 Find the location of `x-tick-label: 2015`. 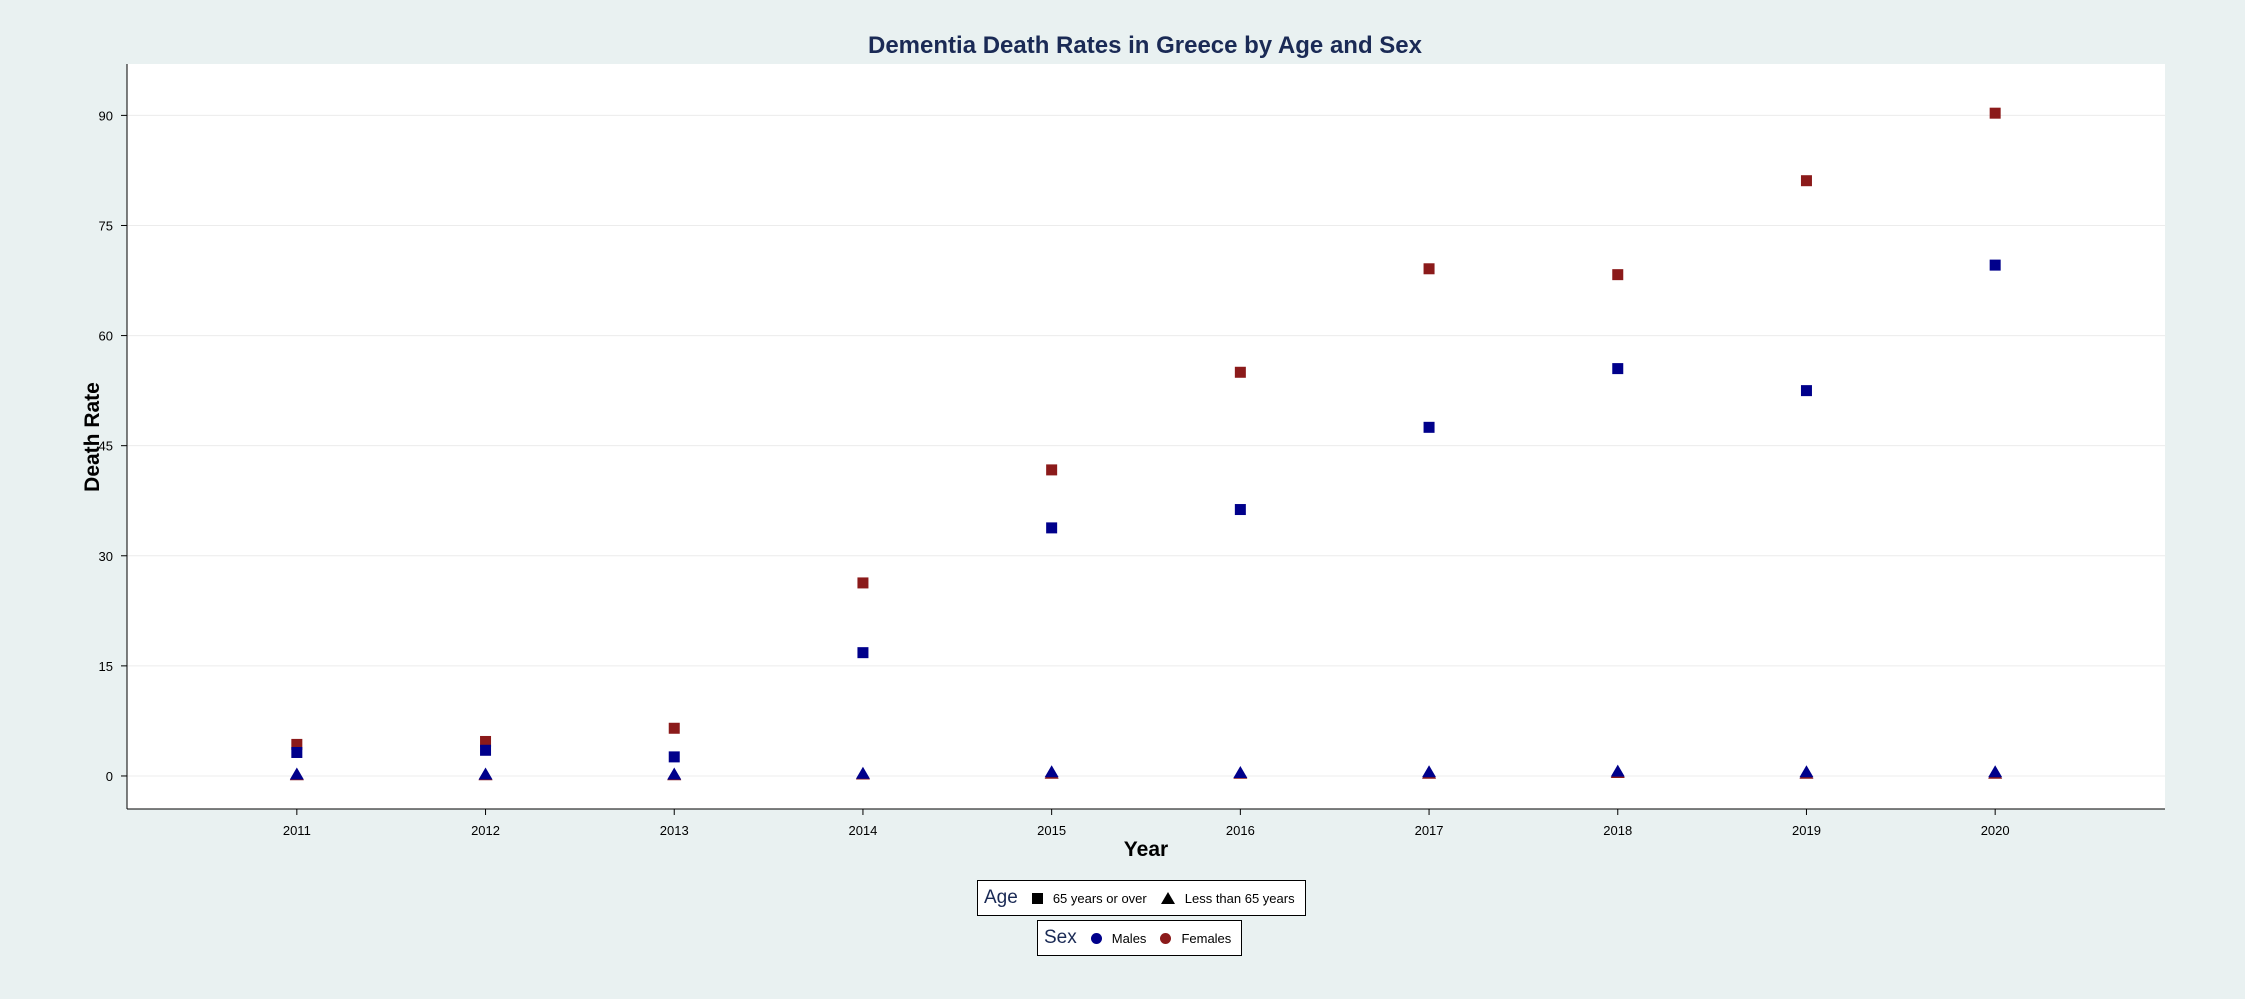

x-tick-label: 2015 is located at coordinates (1051, 830).